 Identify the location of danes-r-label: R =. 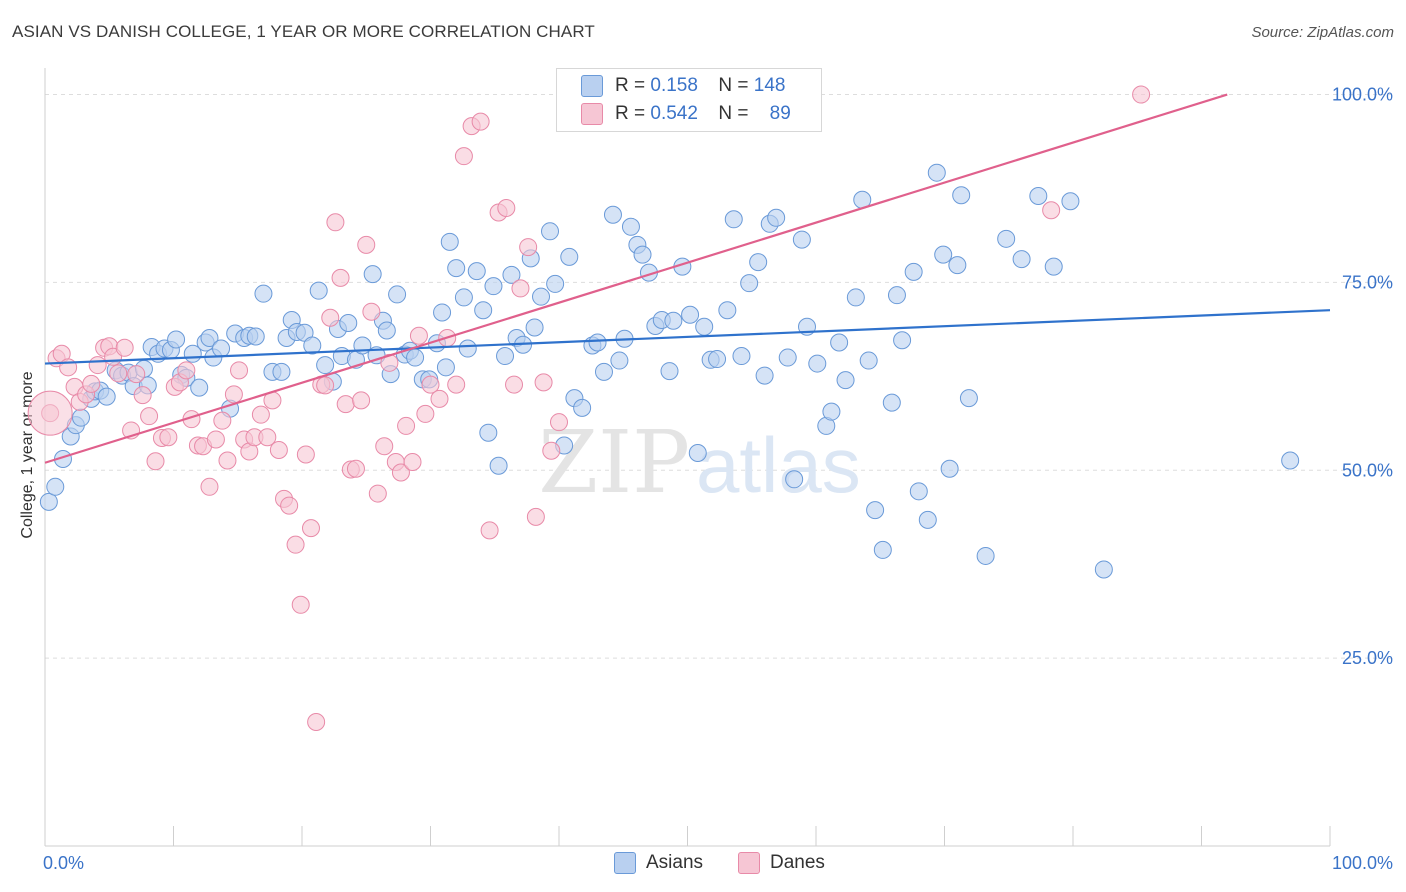
(630, 113).